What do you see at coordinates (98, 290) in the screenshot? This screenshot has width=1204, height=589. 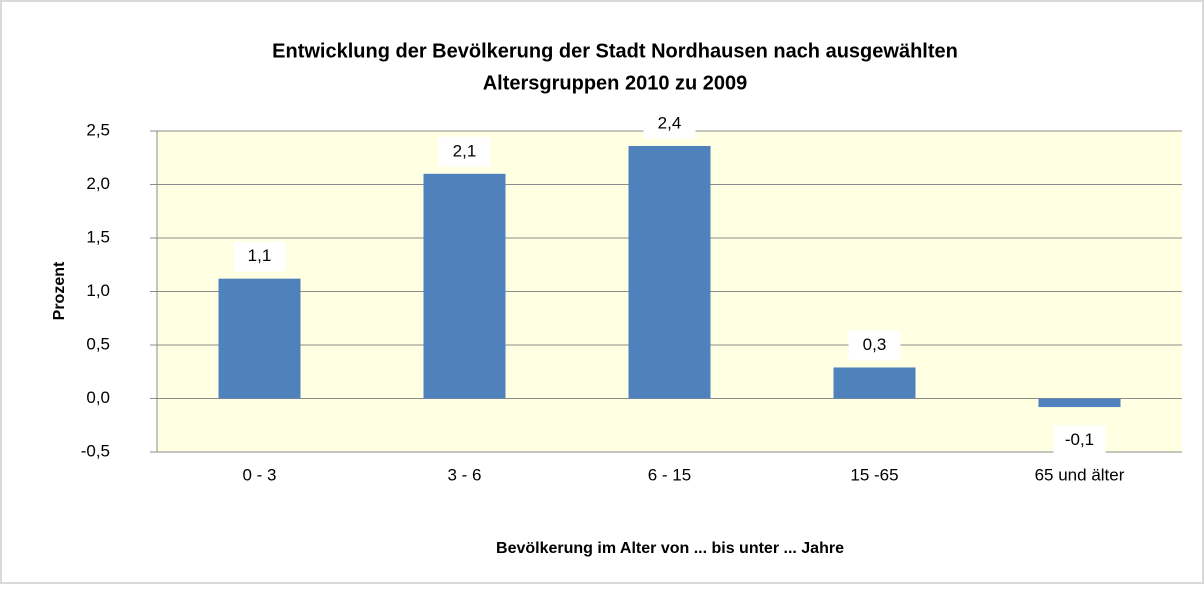 I see `y-tick-label: 1,0` at bounding box center [98, 290].